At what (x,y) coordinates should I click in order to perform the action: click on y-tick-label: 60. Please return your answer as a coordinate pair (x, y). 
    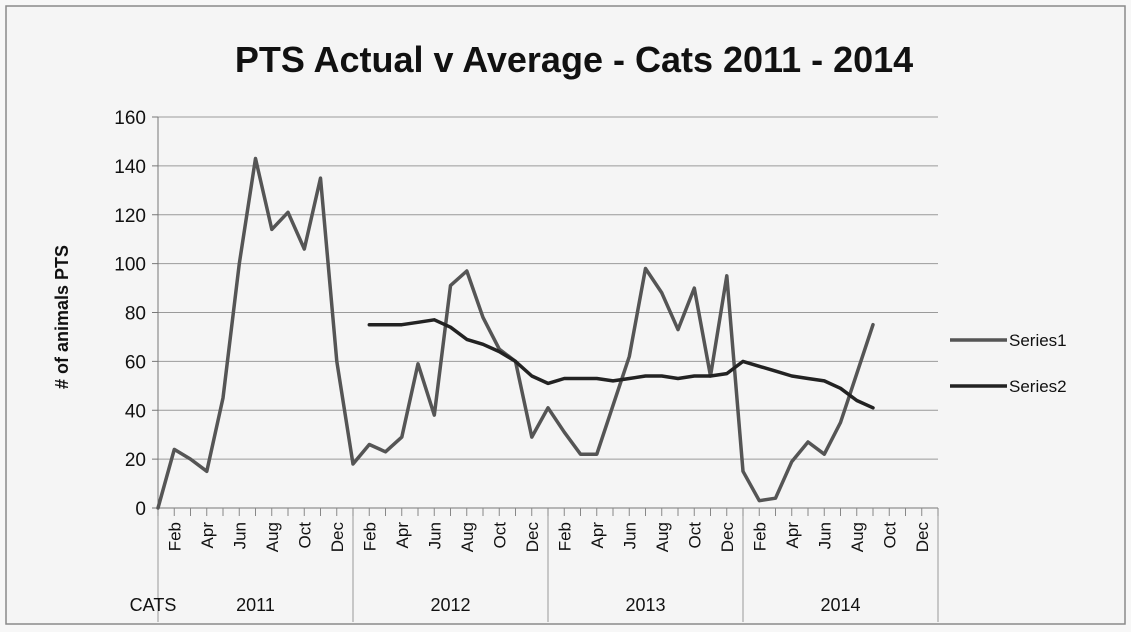
    Looking at the image, I should click on (135, 362).